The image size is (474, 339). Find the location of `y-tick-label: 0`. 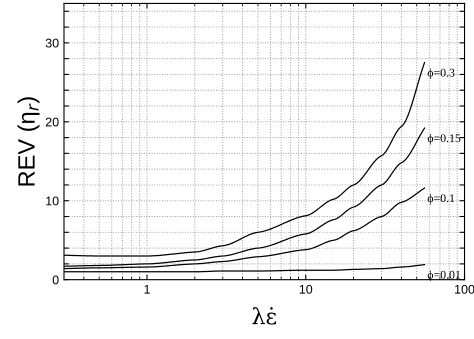

y-tick-label: 0 is located at coordinates (55, 279).